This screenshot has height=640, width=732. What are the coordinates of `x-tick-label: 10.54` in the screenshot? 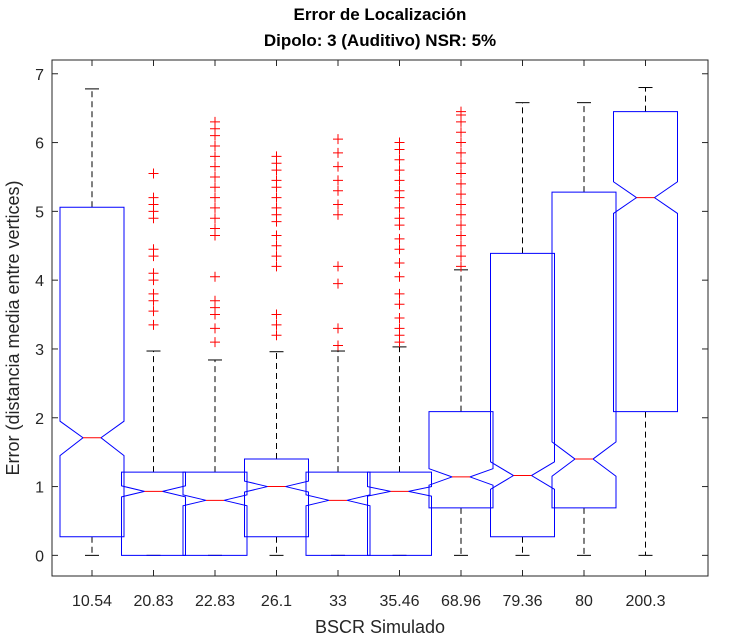 It's located at (92, 601).